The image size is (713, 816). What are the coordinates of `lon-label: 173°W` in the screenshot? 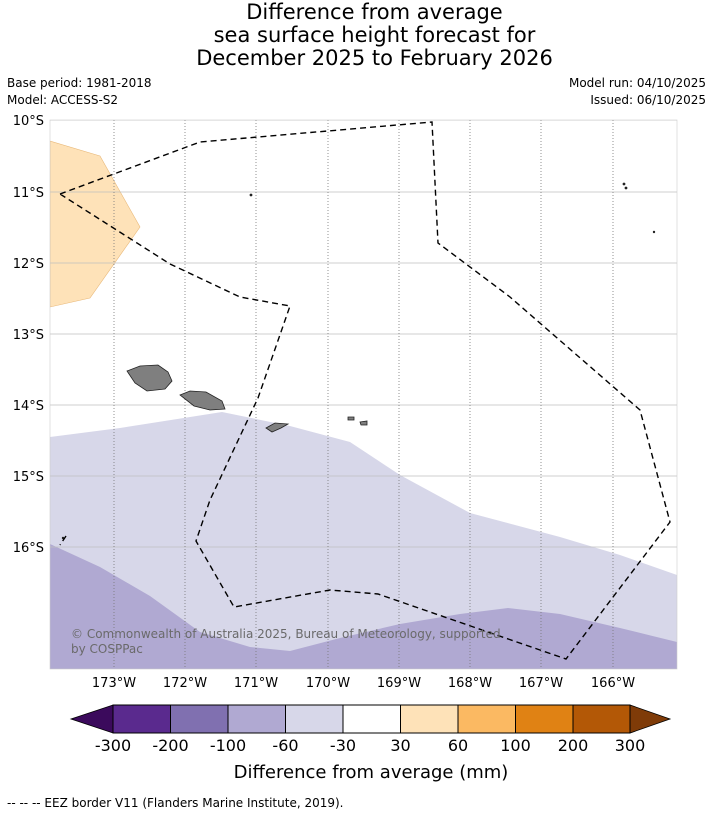 It's located at (114, 683).